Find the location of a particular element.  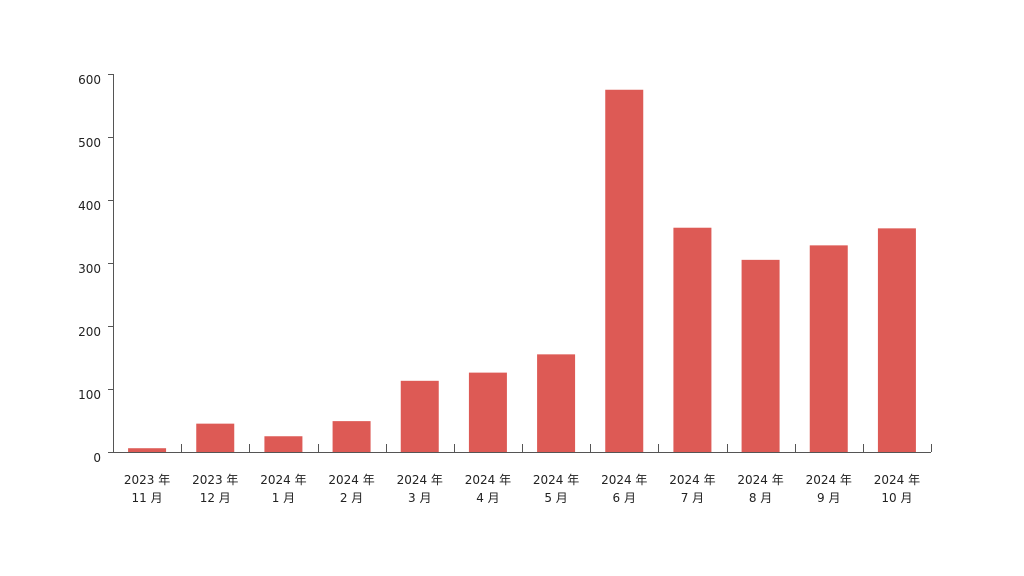

x-tick-label-month: 7 月 is located at coordinates (692, 498).